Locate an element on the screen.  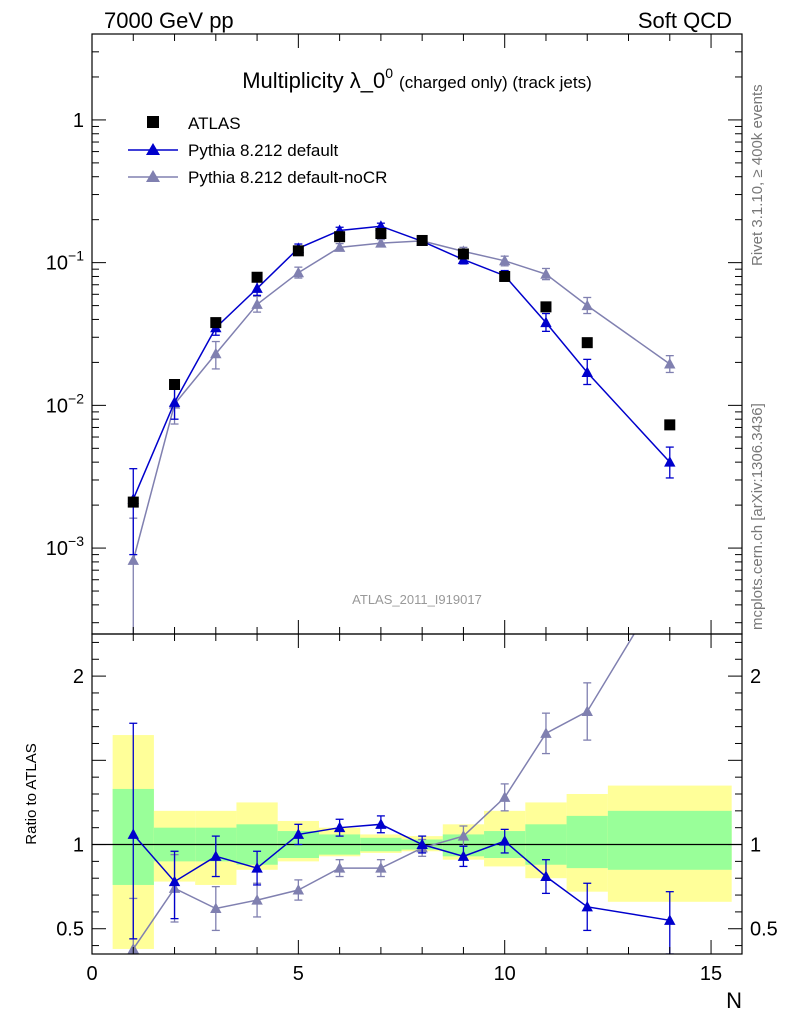
legend-default-label: Pythia 8.212 default is located at coordinates (263, 150).